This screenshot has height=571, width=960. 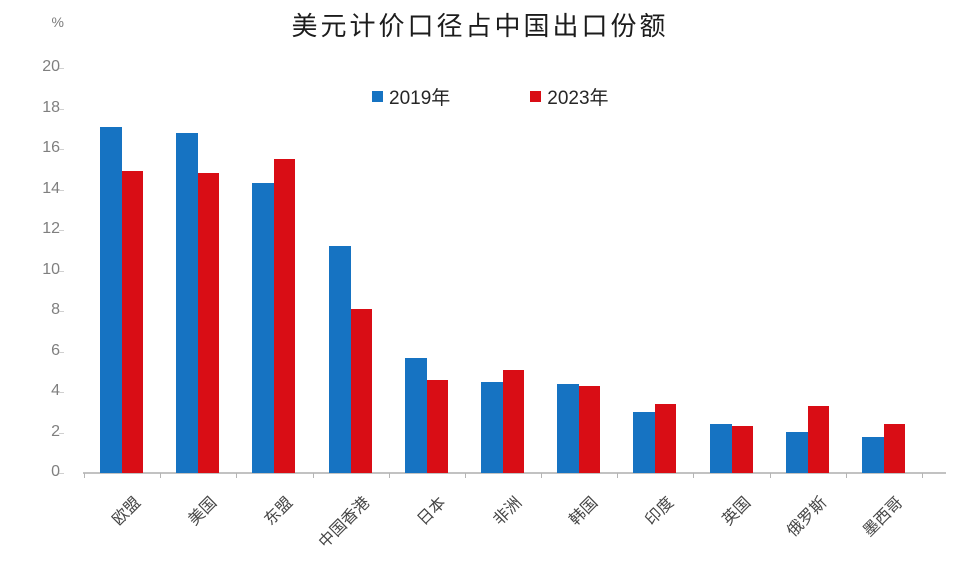 I want to click on y-tick-label: 14, so click(x=51, y=188).